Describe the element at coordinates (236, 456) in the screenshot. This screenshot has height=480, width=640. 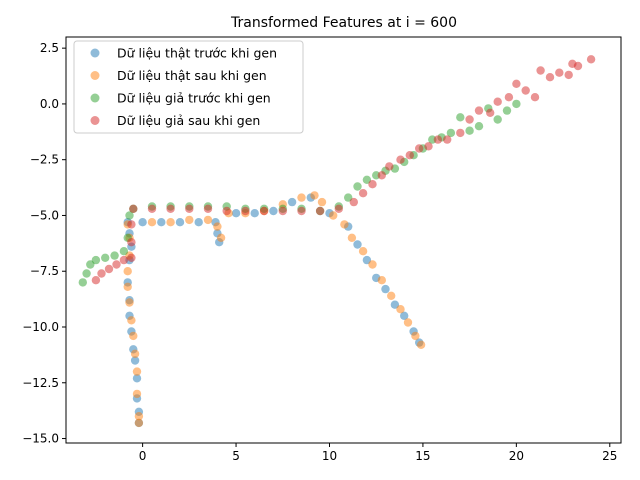
I see `x-tick-label: 5` at that location.